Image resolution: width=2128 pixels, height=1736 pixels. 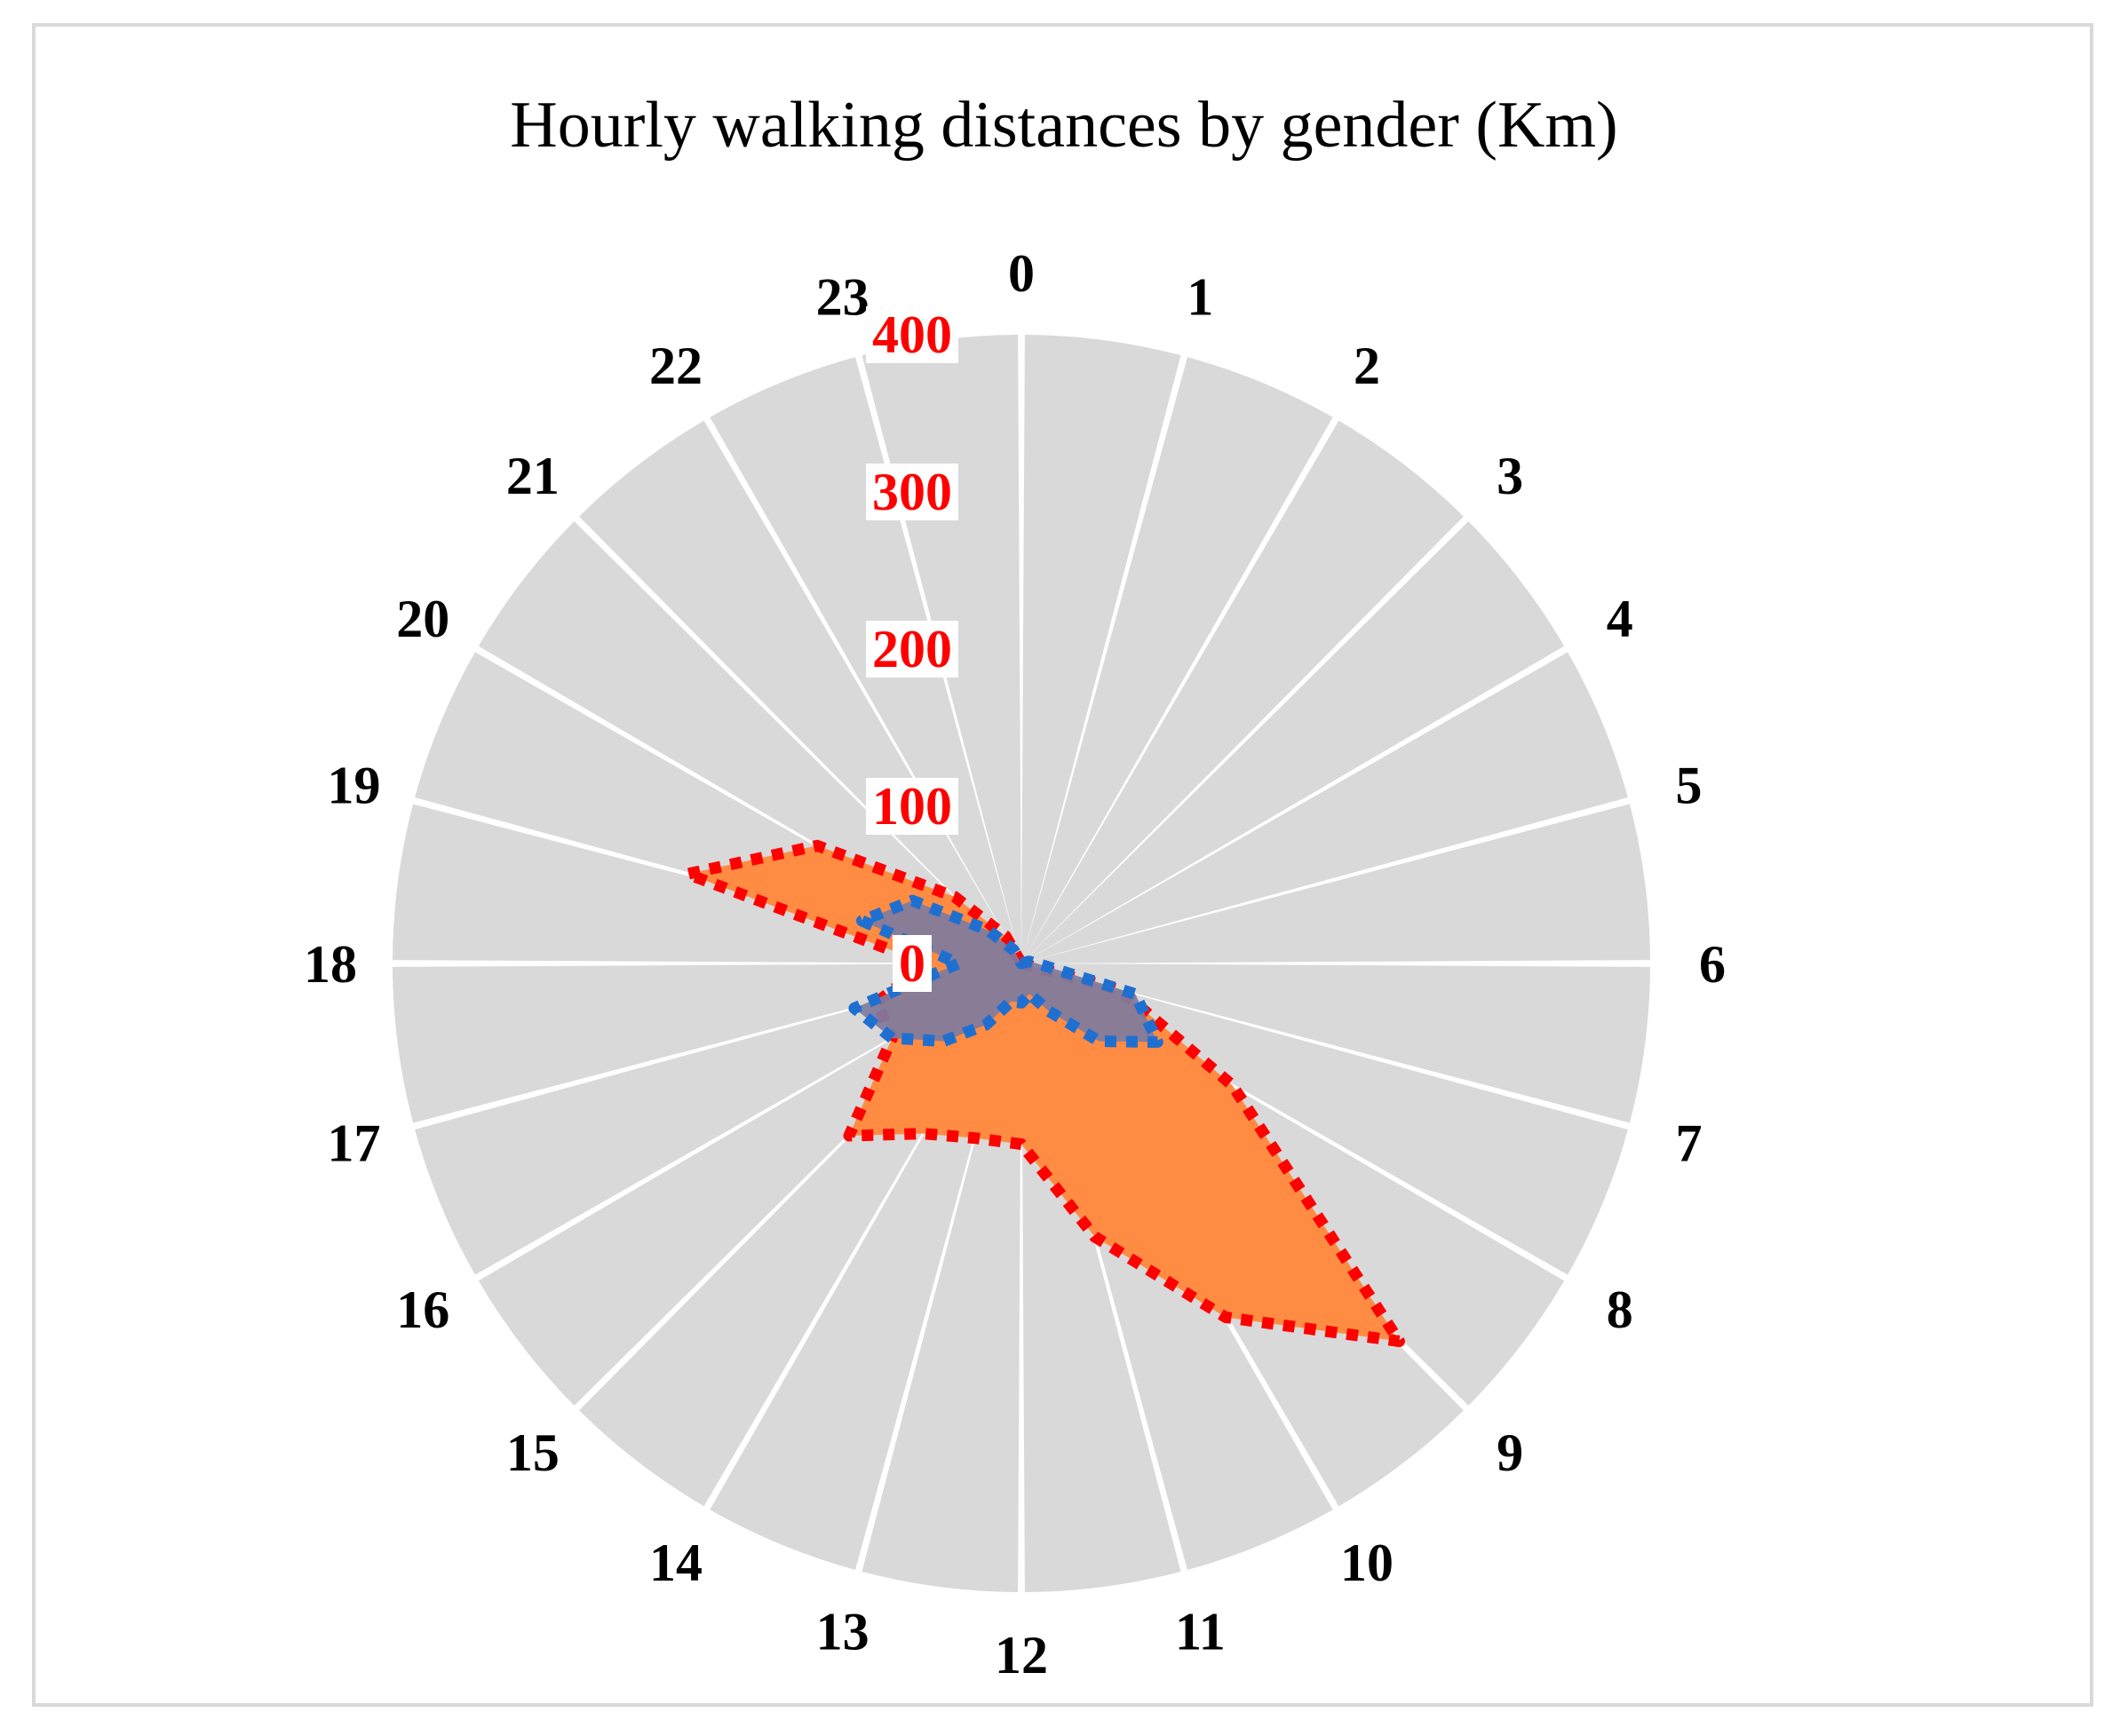 I want to click on category-label: 3, so click(x=1510, y=476).